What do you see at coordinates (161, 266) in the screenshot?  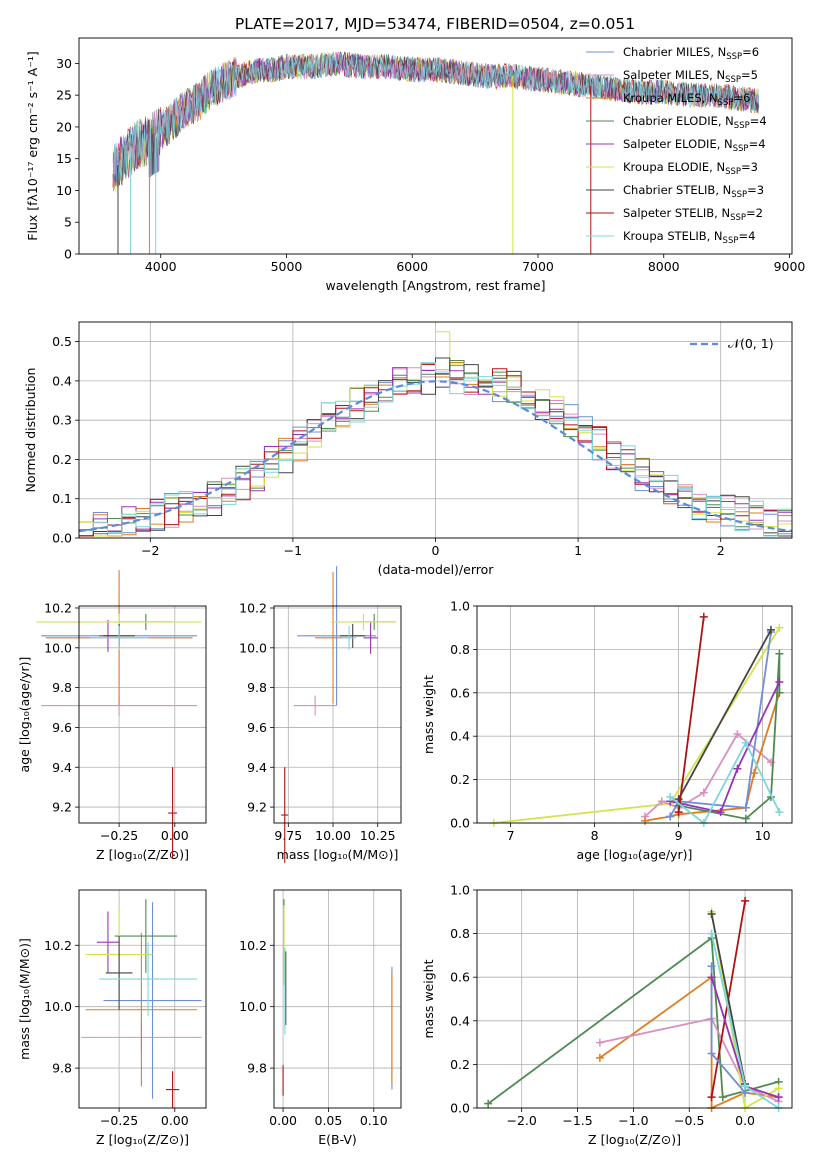 I see `x-tick-label: 4000` at bounding box center [161, 266].